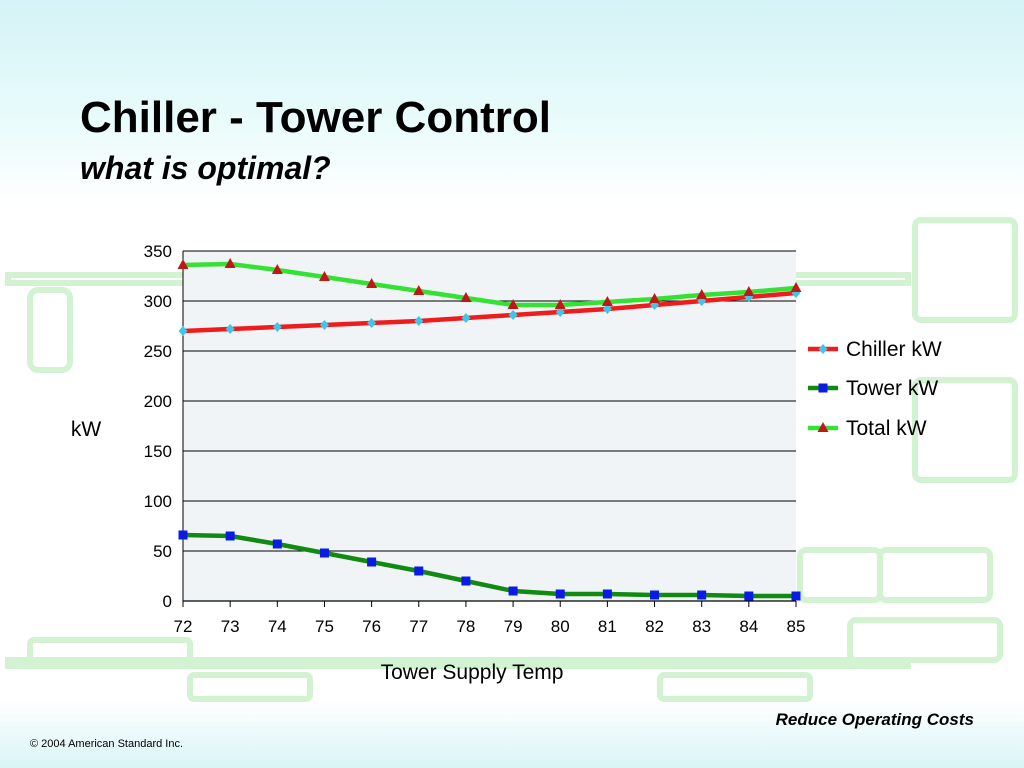 This screenshot has height=768, width=1024. What do you see at coordinates (205, 168) in the screenshot?
I see `slide-subtitle: what is optimal?` at bounding box center [205, 168].